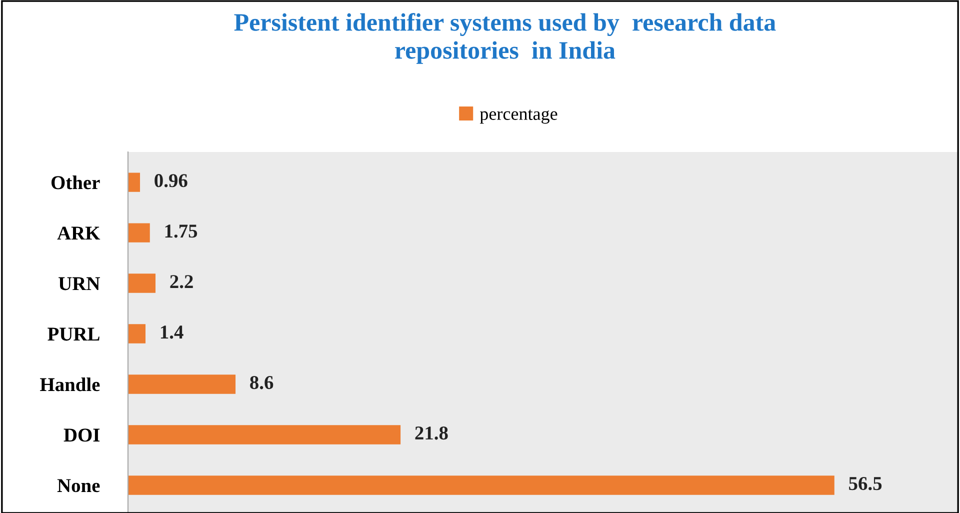 The image size is (960, 513). I want to click on data-label: 2.2, so click(181, 281).